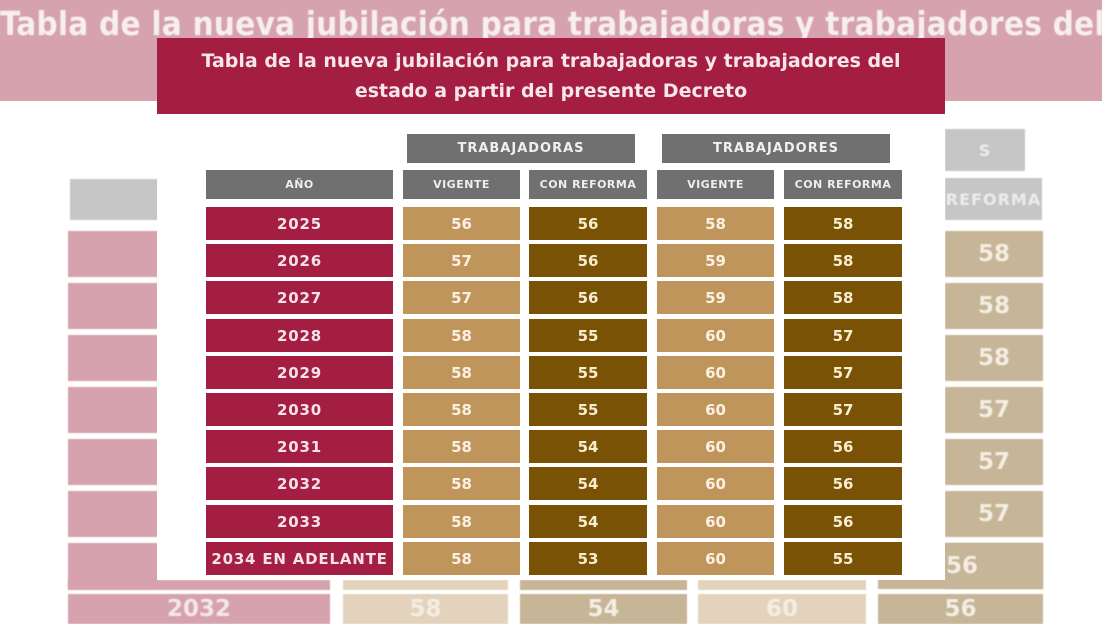 Image resolution: width=1102 pixels, height=624 pixels. What do you see at coordinates (603, 609) in the screenshot?
I see `background-value-cell: 54` at bounding box center [603, 609].